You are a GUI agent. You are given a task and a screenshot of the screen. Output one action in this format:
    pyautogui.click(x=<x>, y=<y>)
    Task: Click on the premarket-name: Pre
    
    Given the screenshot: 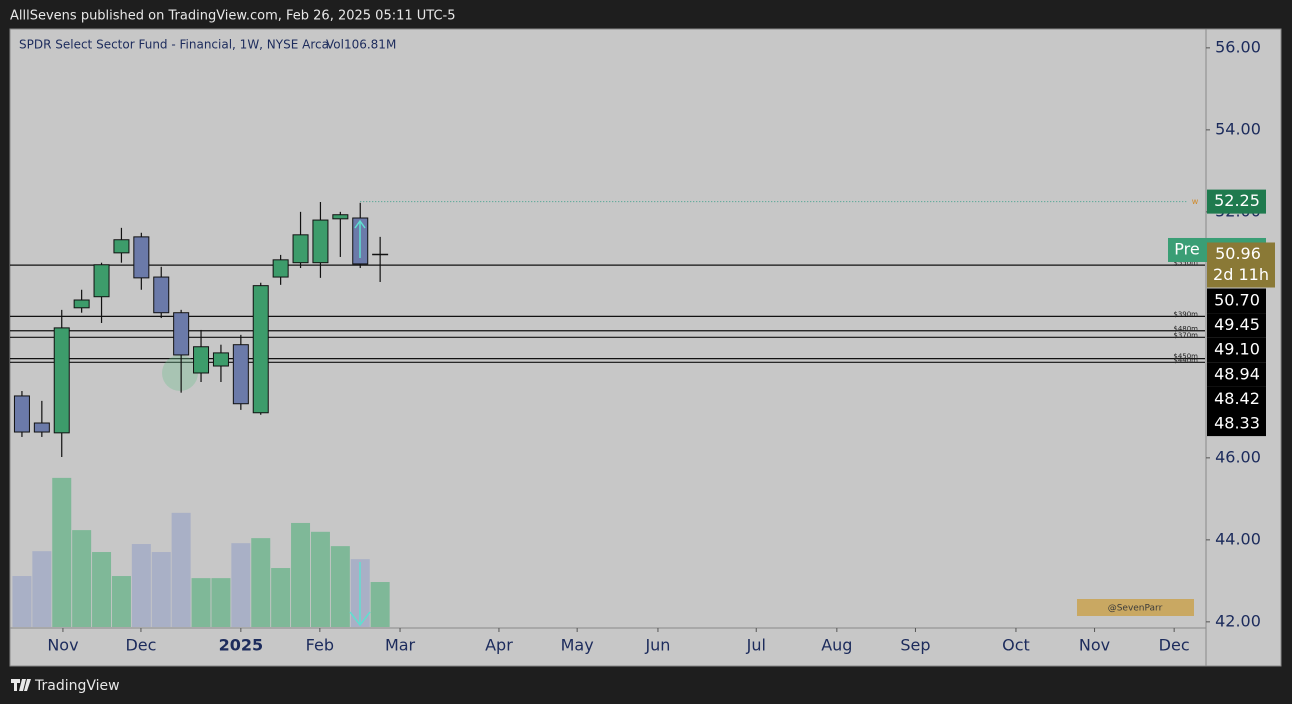 What is the action you would take?
    pyautogui.click(x=1186, y=248)
    